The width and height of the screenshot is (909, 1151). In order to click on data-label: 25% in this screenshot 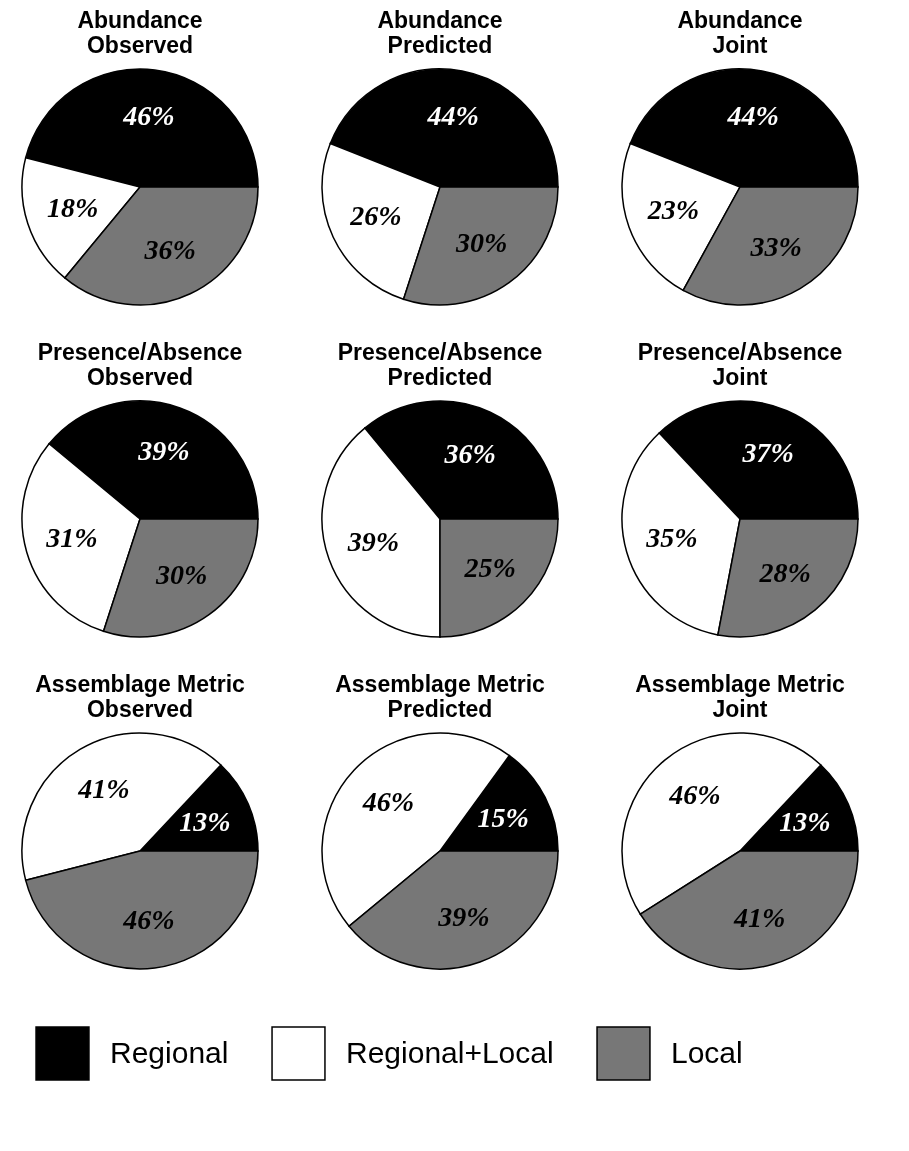, I will do `click(489, 568)`.